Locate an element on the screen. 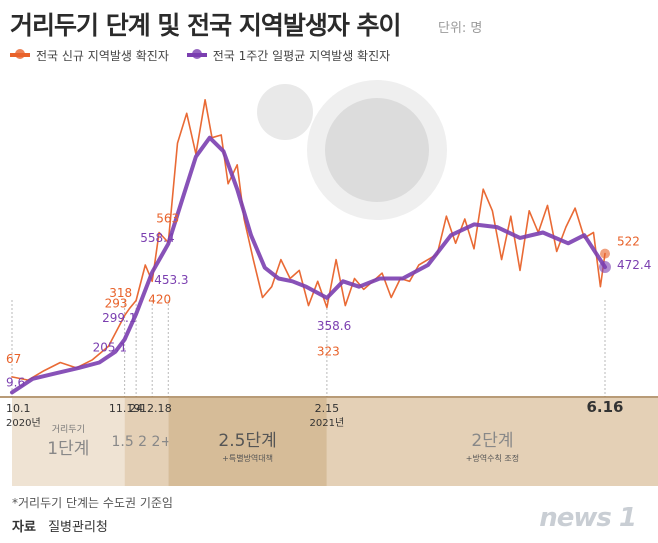  source-label: 자료 is located at coordinates (24, 527).